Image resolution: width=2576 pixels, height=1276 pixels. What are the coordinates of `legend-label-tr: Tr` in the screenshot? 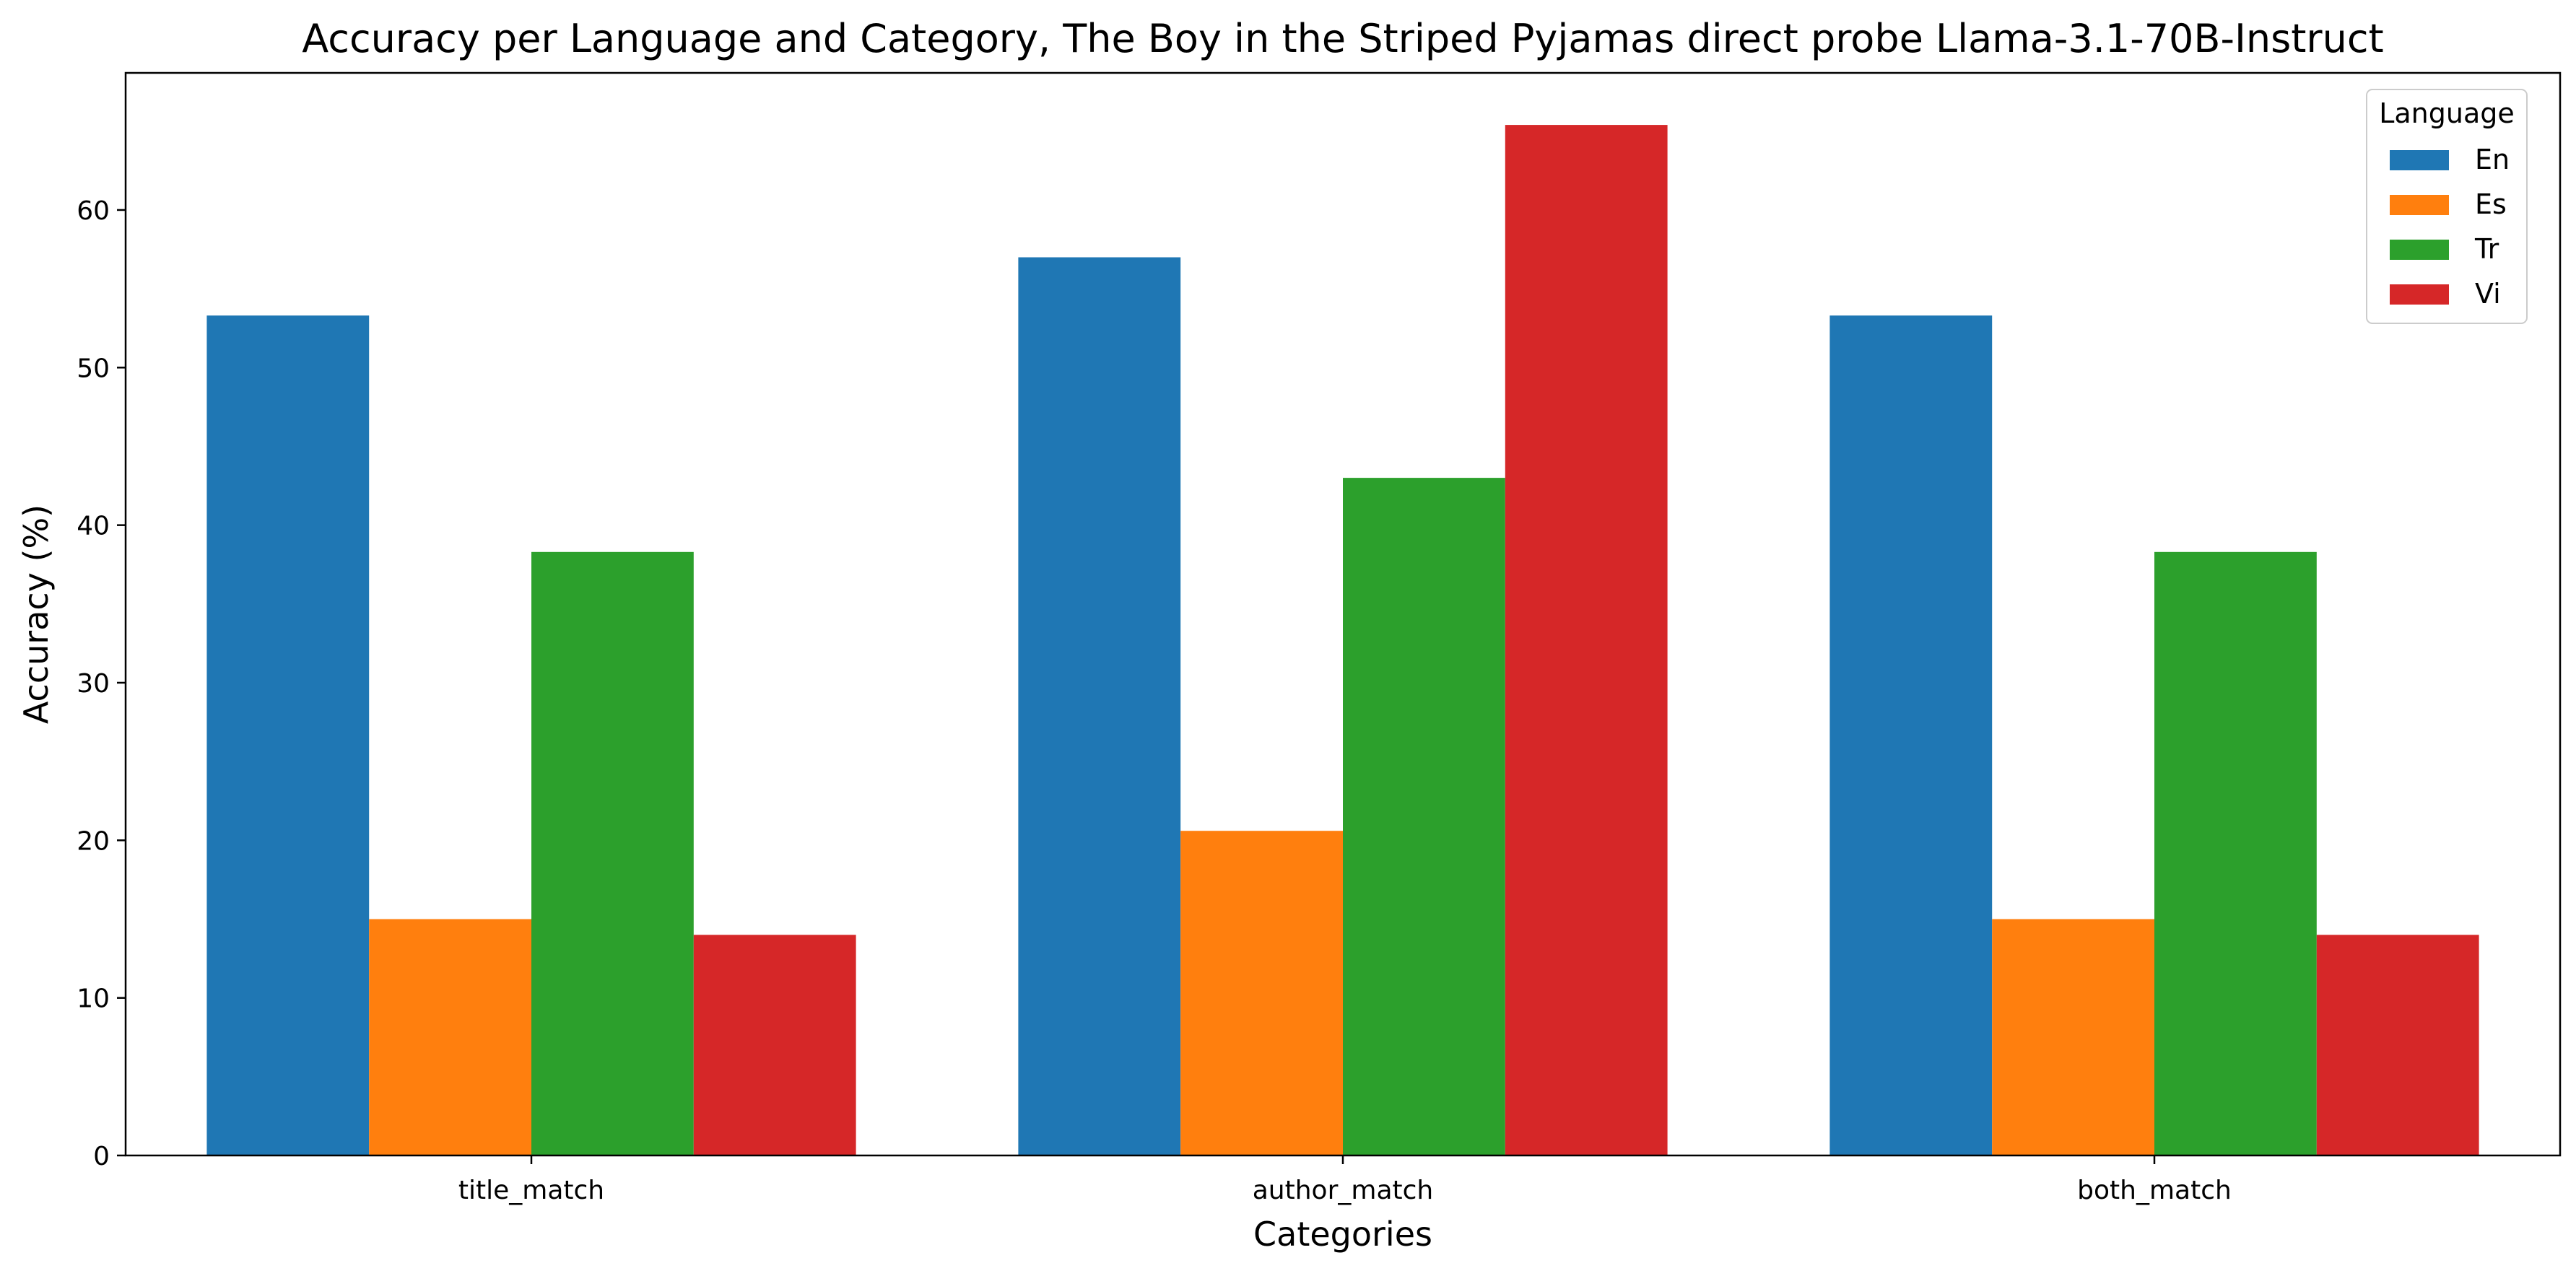 It's located at (2486, 249).